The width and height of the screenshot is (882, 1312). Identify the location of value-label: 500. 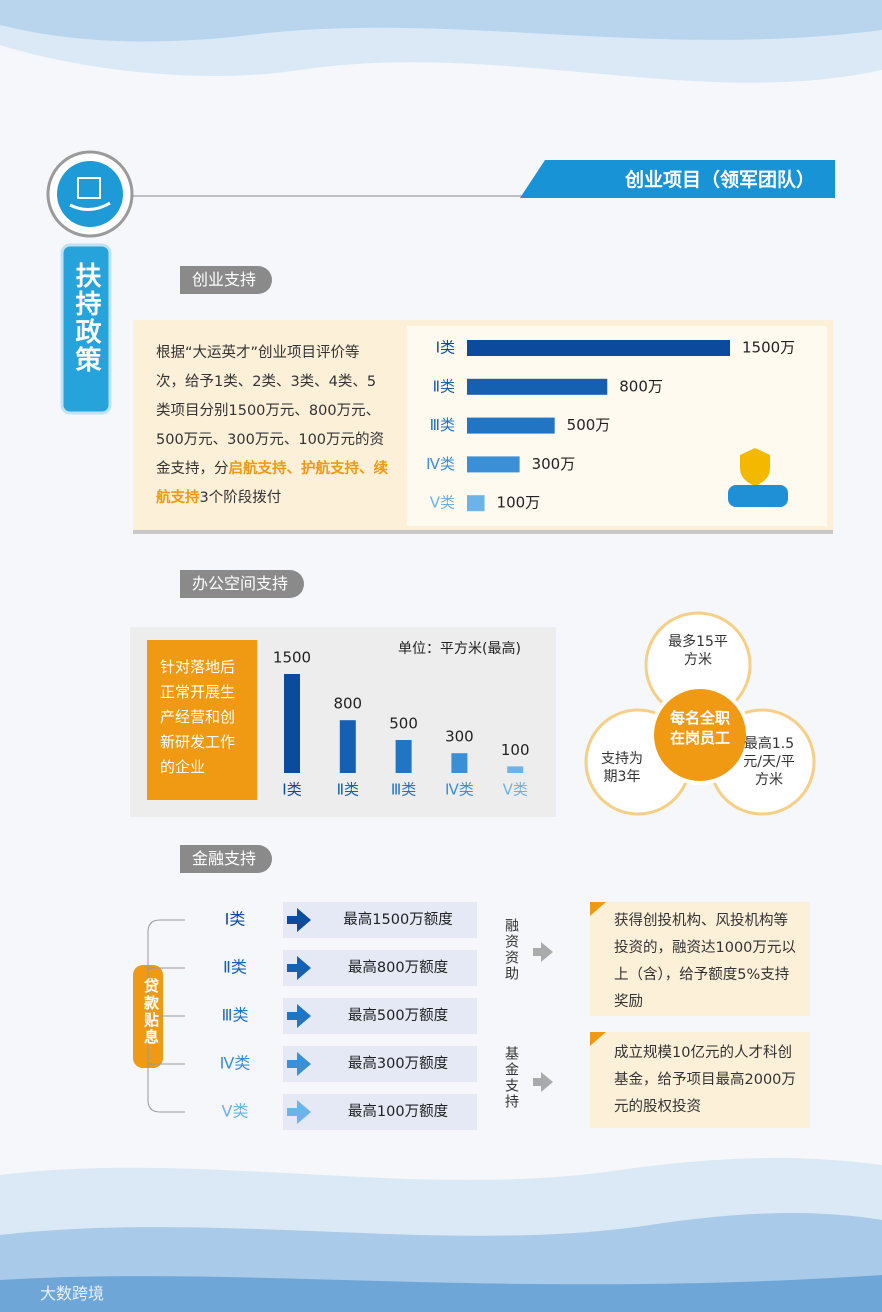
(403, 724).